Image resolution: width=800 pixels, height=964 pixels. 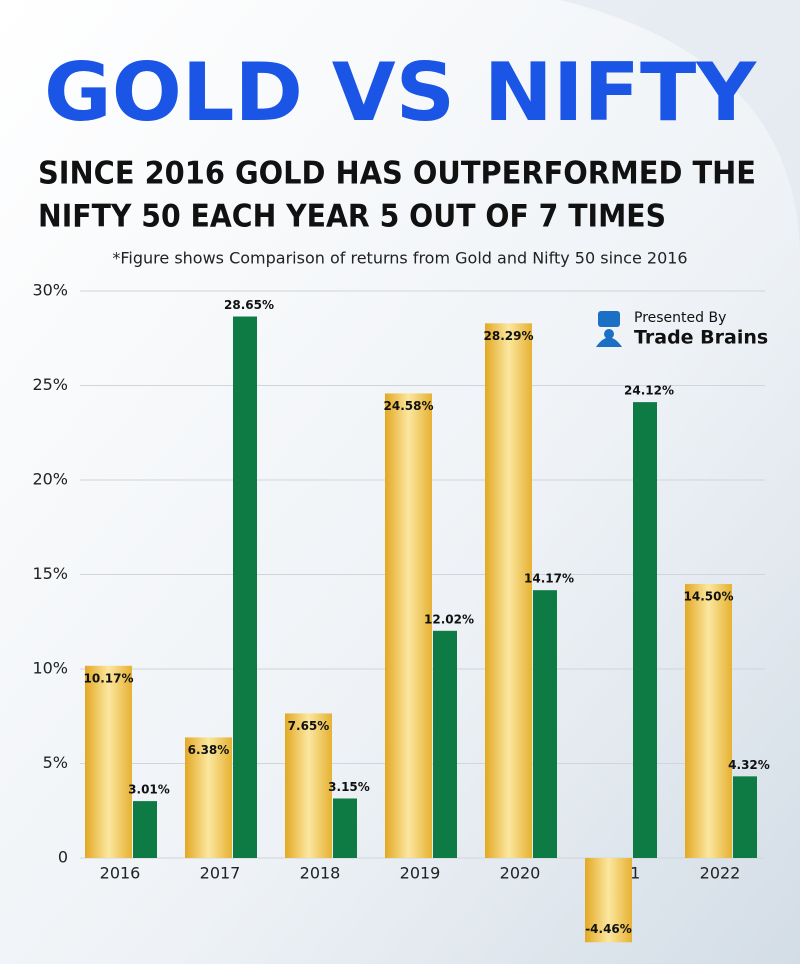 What do you see at coordinates (749, 765) in the screenshot?
I see `value-label: 4.32%` at bounding box center [749, 765].